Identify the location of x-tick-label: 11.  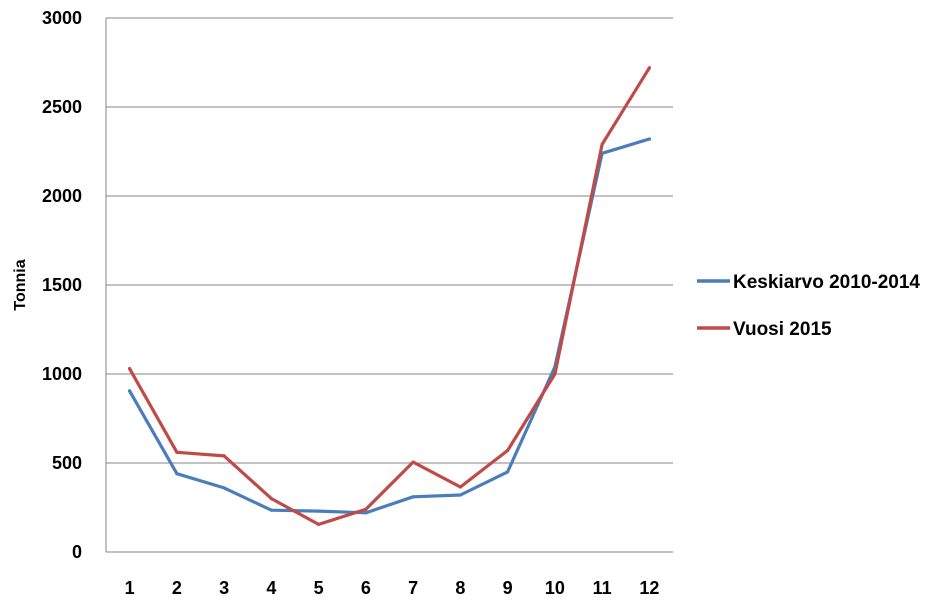
(602, 588).